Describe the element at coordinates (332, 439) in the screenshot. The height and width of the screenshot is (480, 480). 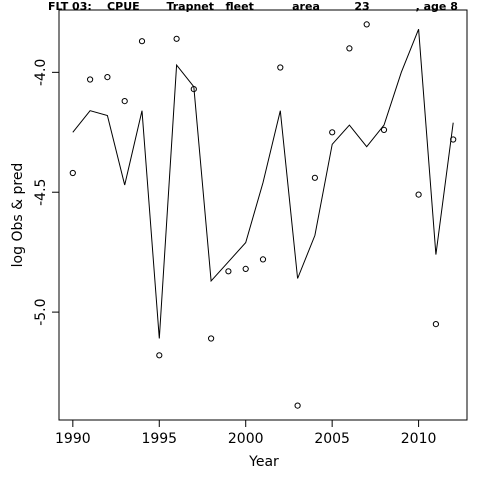
I see `x-tick-label: 2005` at that location.